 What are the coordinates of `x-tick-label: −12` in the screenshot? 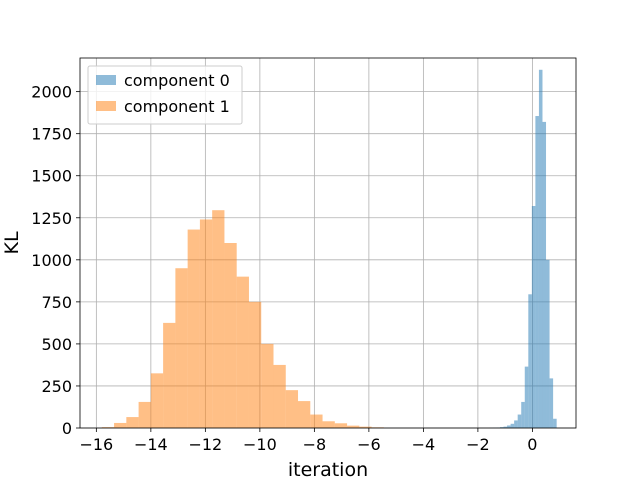 It's located at (205, 444).